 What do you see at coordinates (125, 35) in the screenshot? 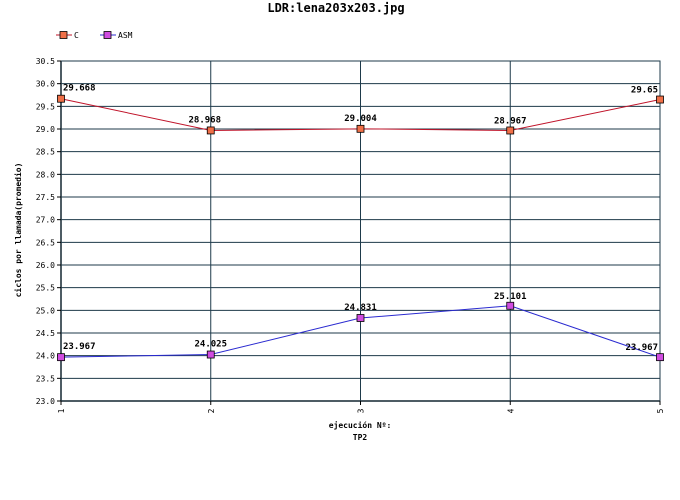
I see `legend-label: ASM` at bounding box center [125, 35].